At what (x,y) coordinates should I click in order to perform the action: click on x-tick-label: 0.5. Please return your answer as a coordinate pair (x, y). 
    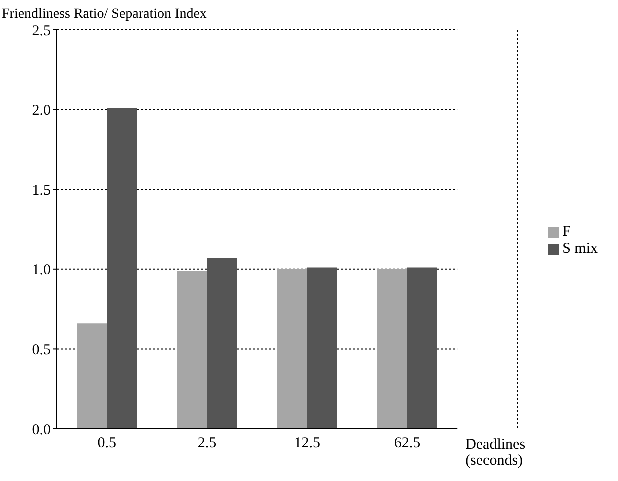
    Looking at the image, I should click on (107, 444).